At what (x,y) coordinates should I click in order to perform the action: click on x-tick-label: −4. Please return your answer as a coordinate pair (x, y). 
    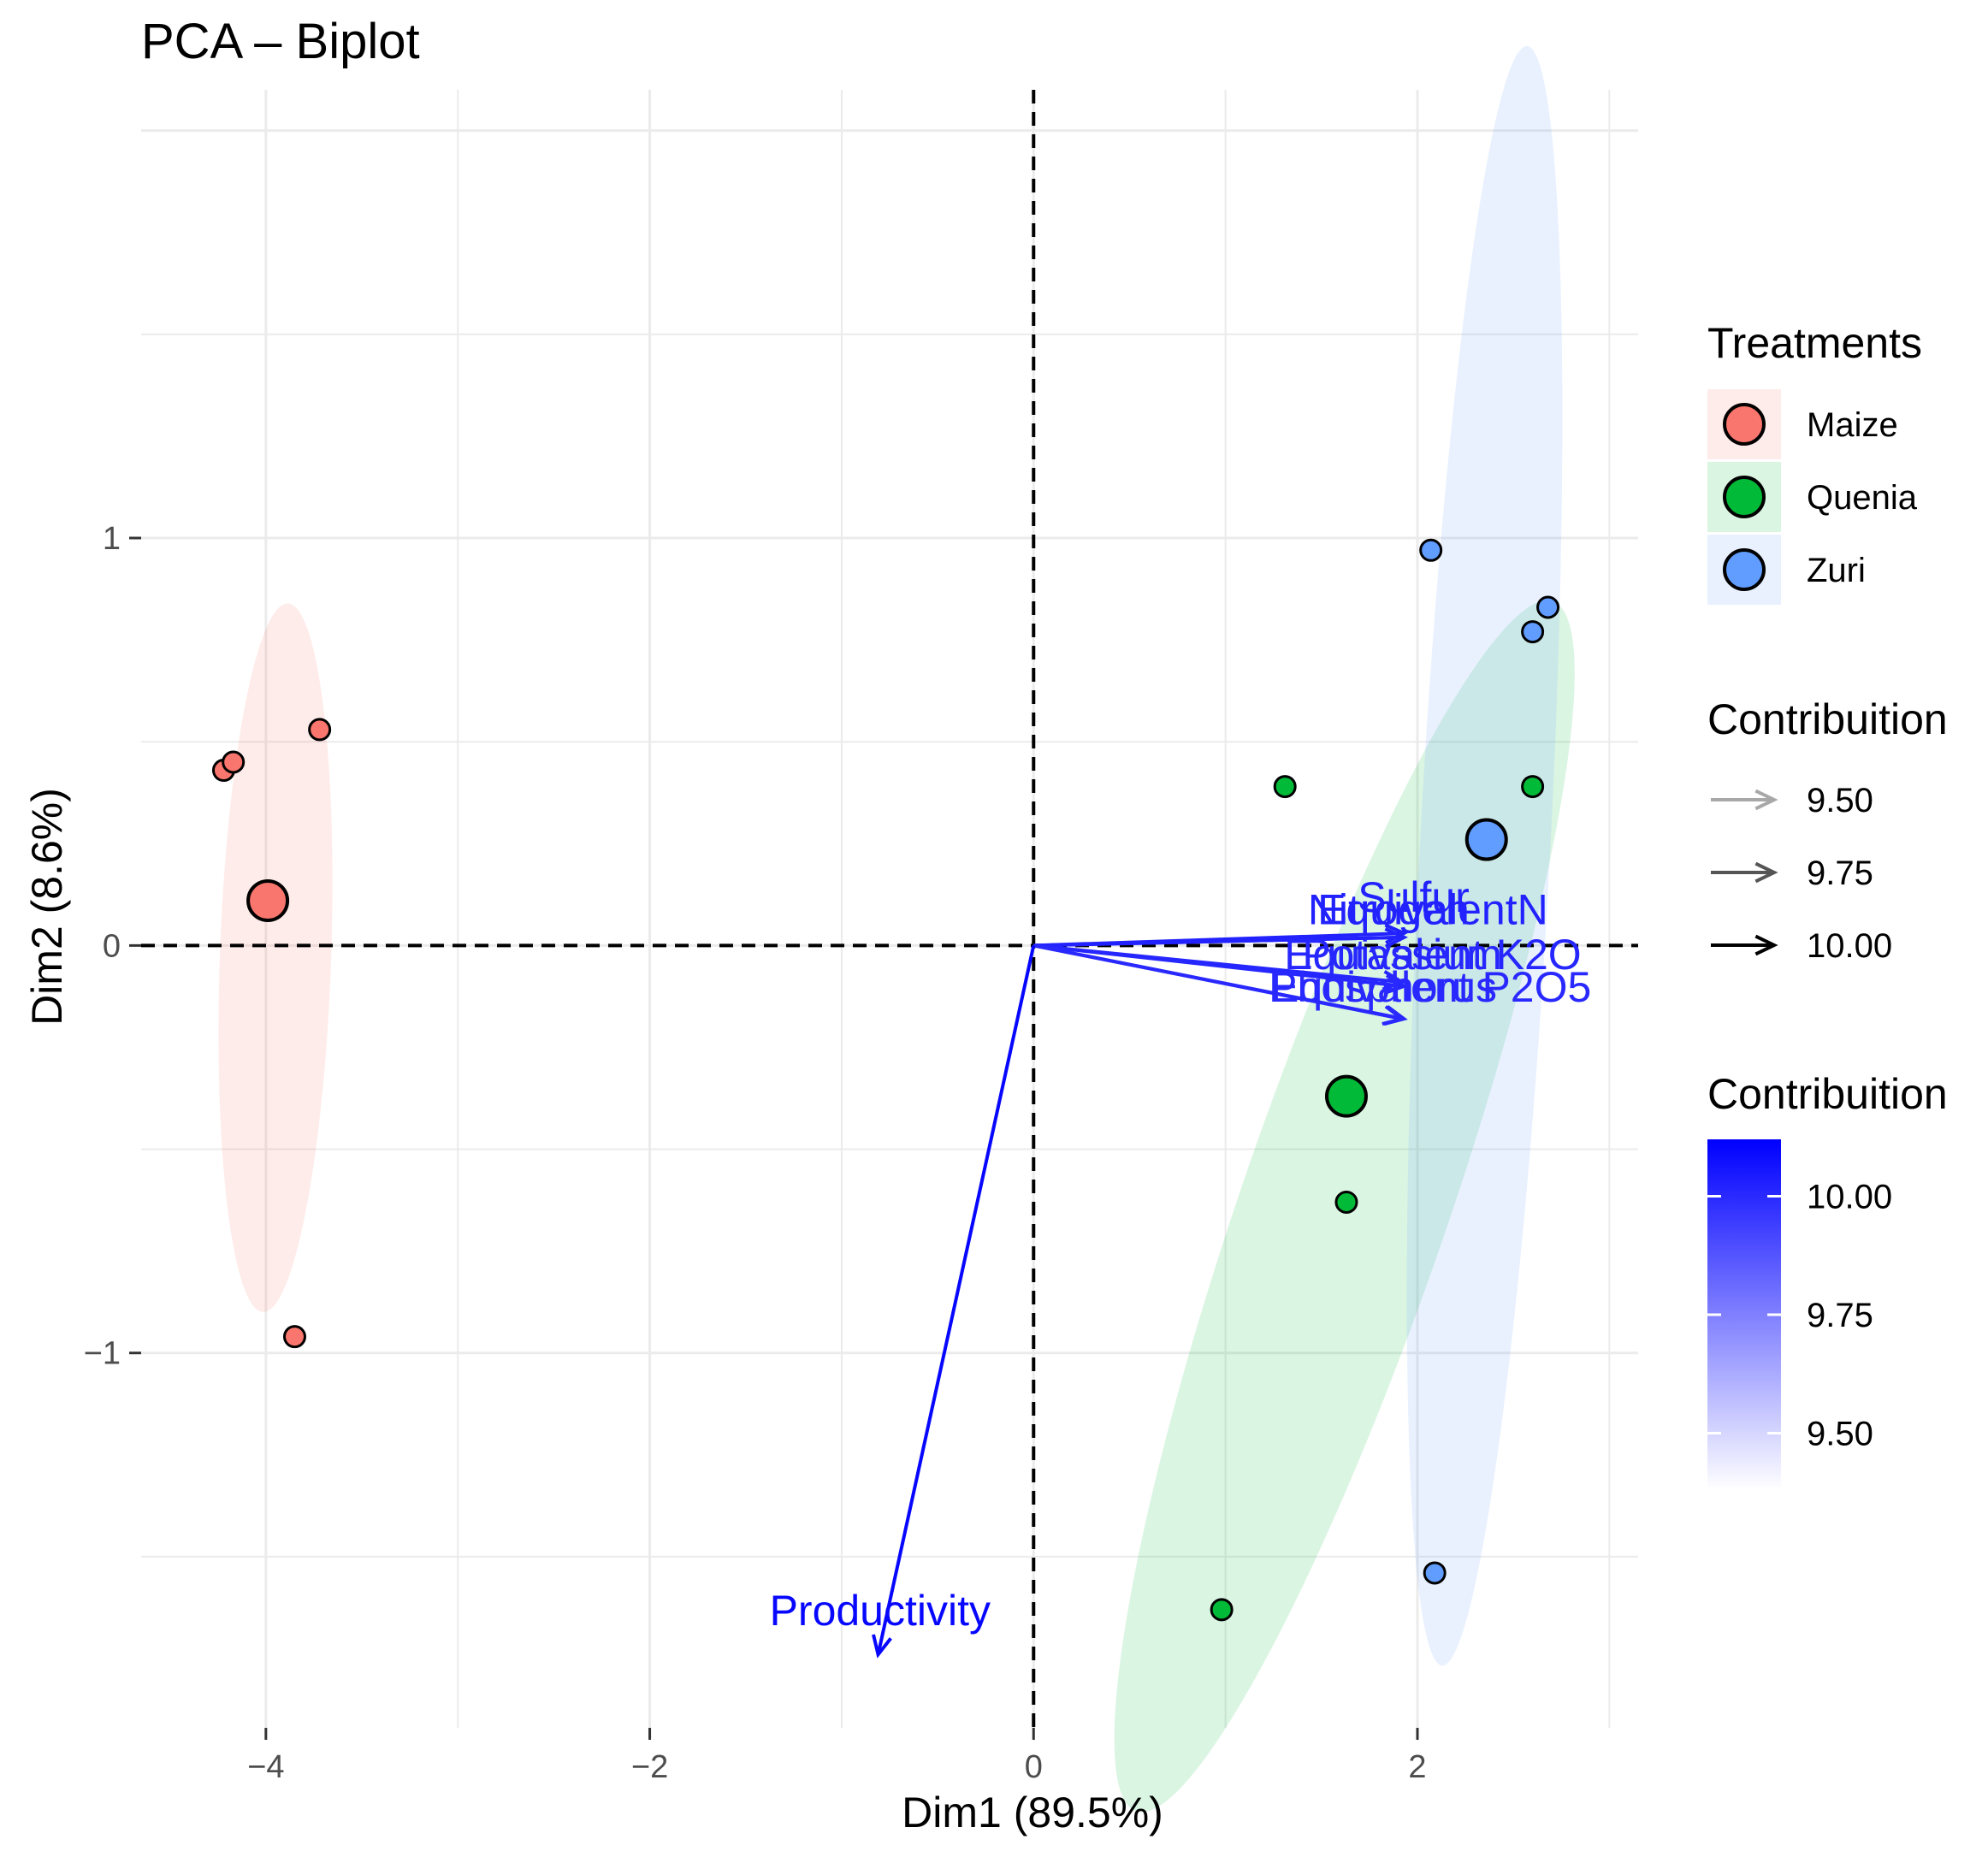
    Looking at the image, I should click on (265, 1767).